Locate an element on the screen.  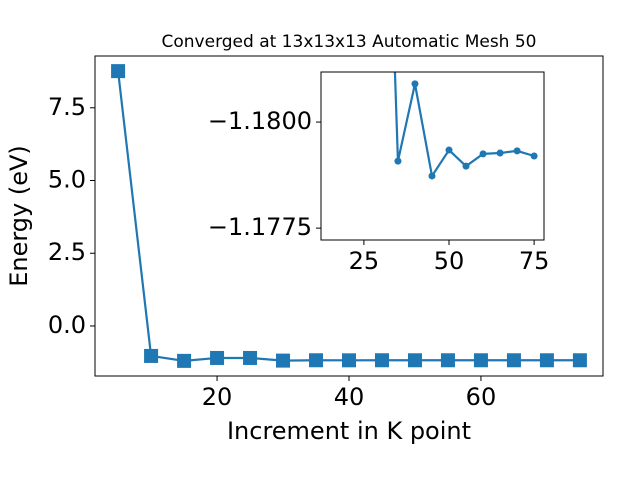
x-tick-label: 40 is located at coordinates (349, 397).